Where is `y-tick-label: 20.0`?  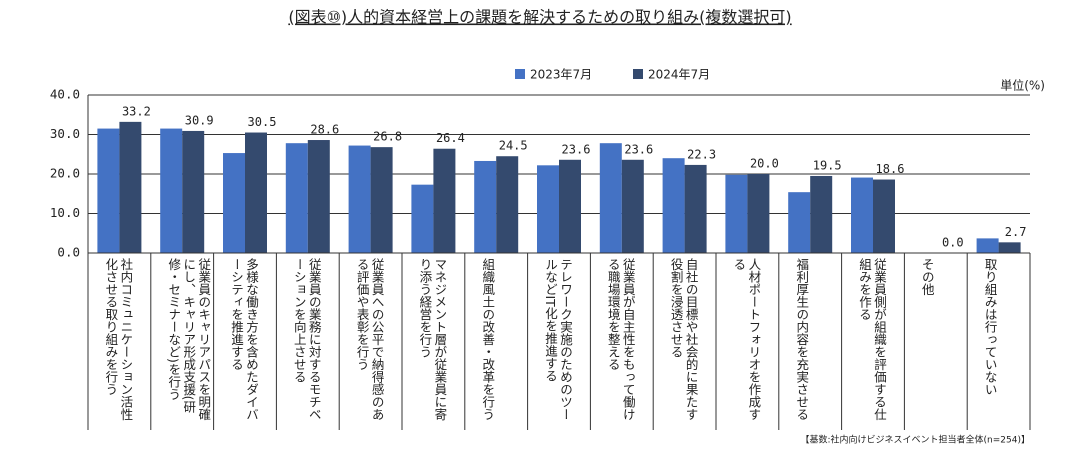
y-tick-label: 20.0 is located at coordinates (65, 173).